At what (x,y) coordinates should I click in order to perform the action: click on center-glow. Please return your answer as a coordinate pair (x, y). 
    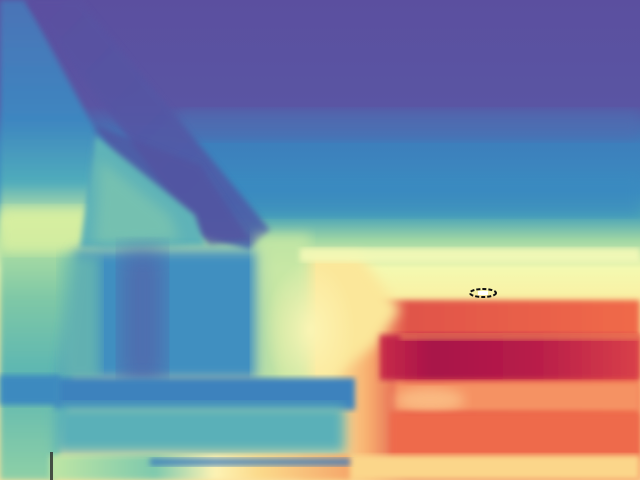
    Looking at the image, I should click on (310, 330).